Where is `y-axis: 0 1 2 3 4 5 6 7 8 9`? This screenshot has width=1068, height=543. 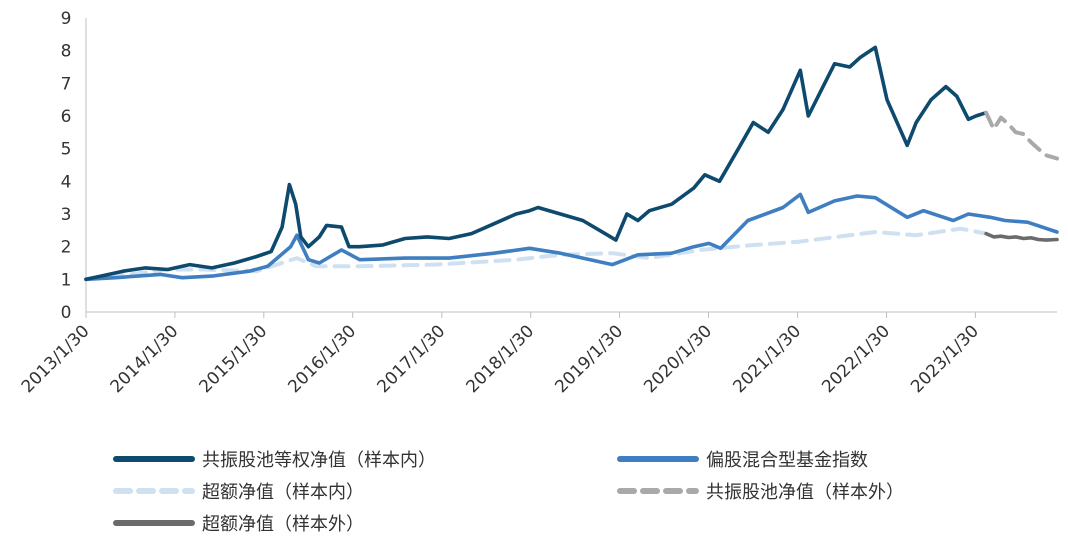 y-axis: 0 1 2 3 4 5 6 7 8 9 is located at coordinates (74, 166).